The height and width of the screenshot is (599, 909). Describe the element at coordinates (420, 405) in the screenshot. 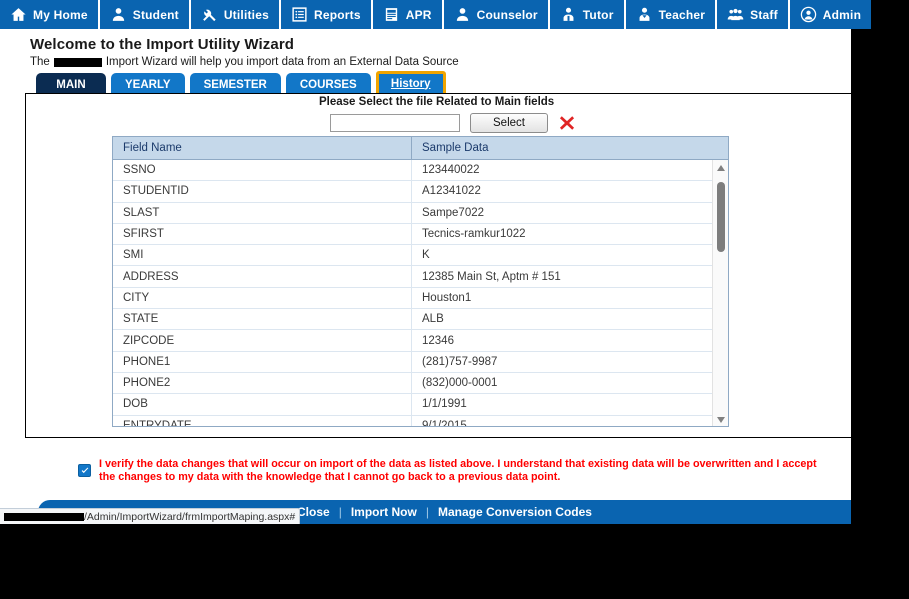

I see `table-row: DOB 1/1/1991` at that location.